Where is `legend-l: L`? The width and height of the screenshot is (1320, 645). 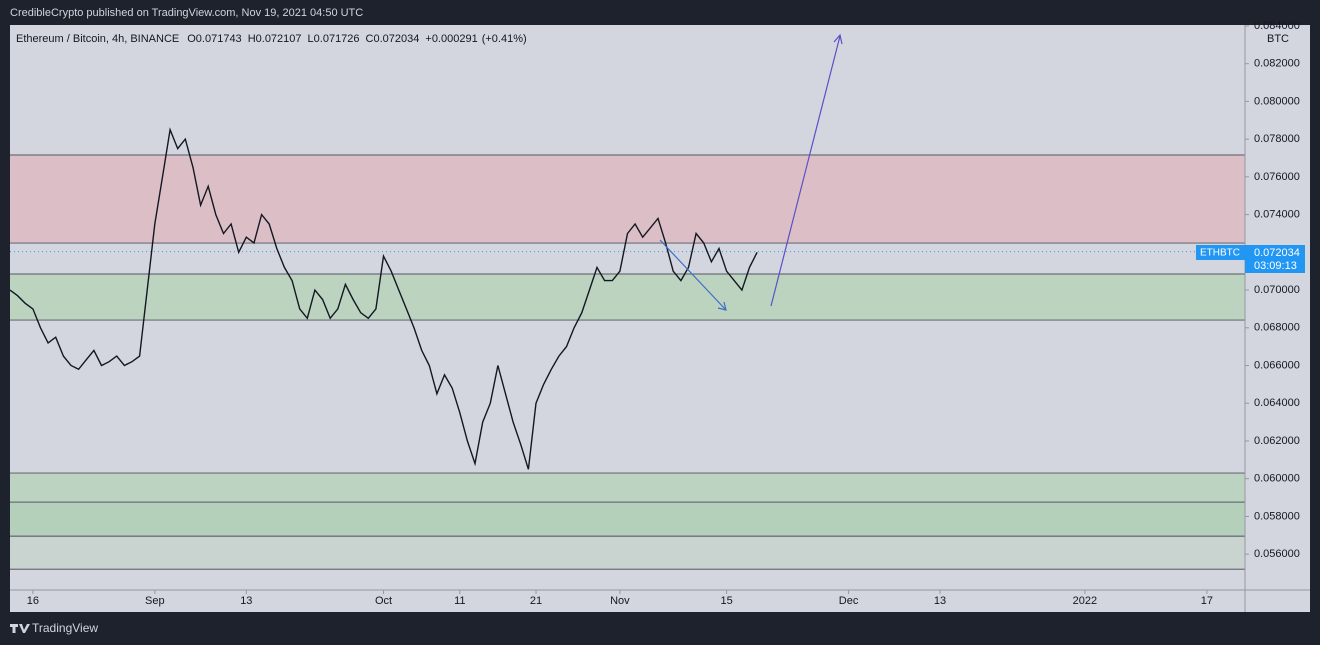 legend-l: L is located at coordinates (311, 39).